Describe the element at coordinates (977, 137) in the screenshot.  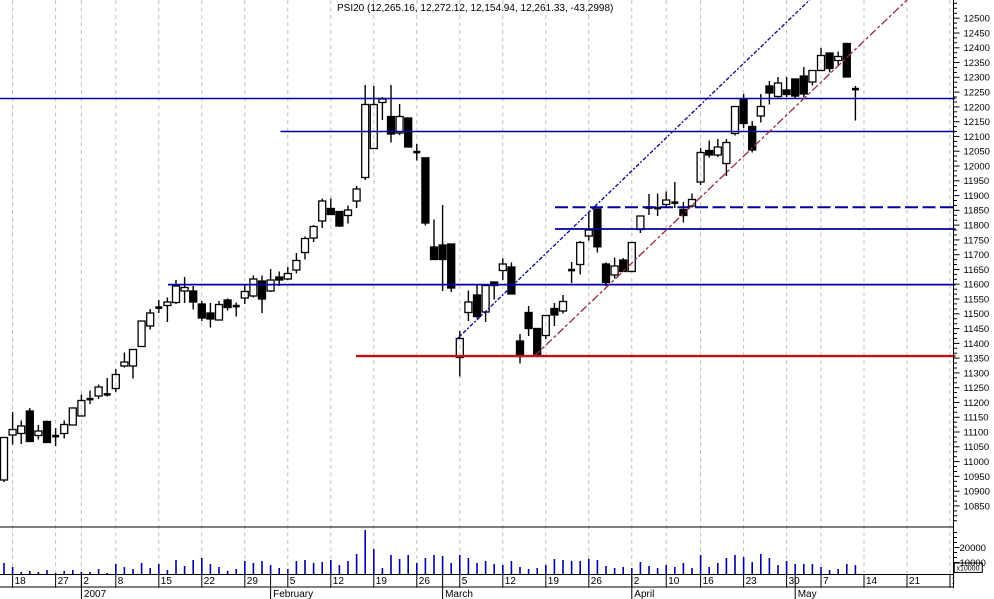
I see `svg-text: 12100` at that location.